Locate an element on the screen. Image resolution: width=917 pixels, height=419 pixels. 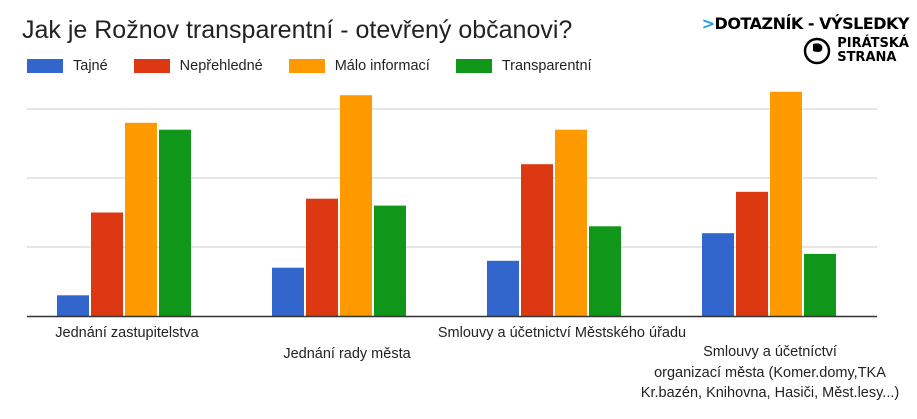
category-label-line: Jednání rady města is located at coordinates (347, 354).